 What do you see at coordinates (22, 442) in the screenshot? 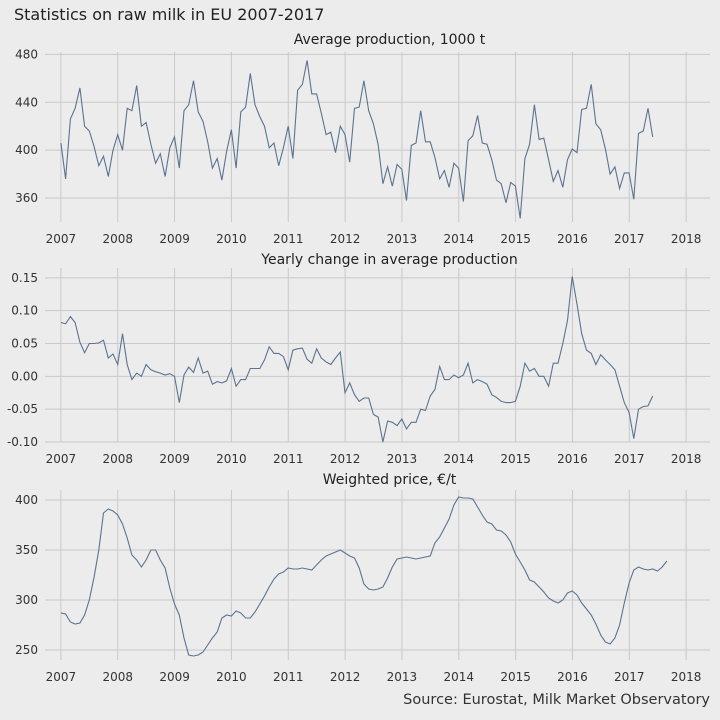
I see `y-tick-label: -0.10` at bounding box center [22, 442].